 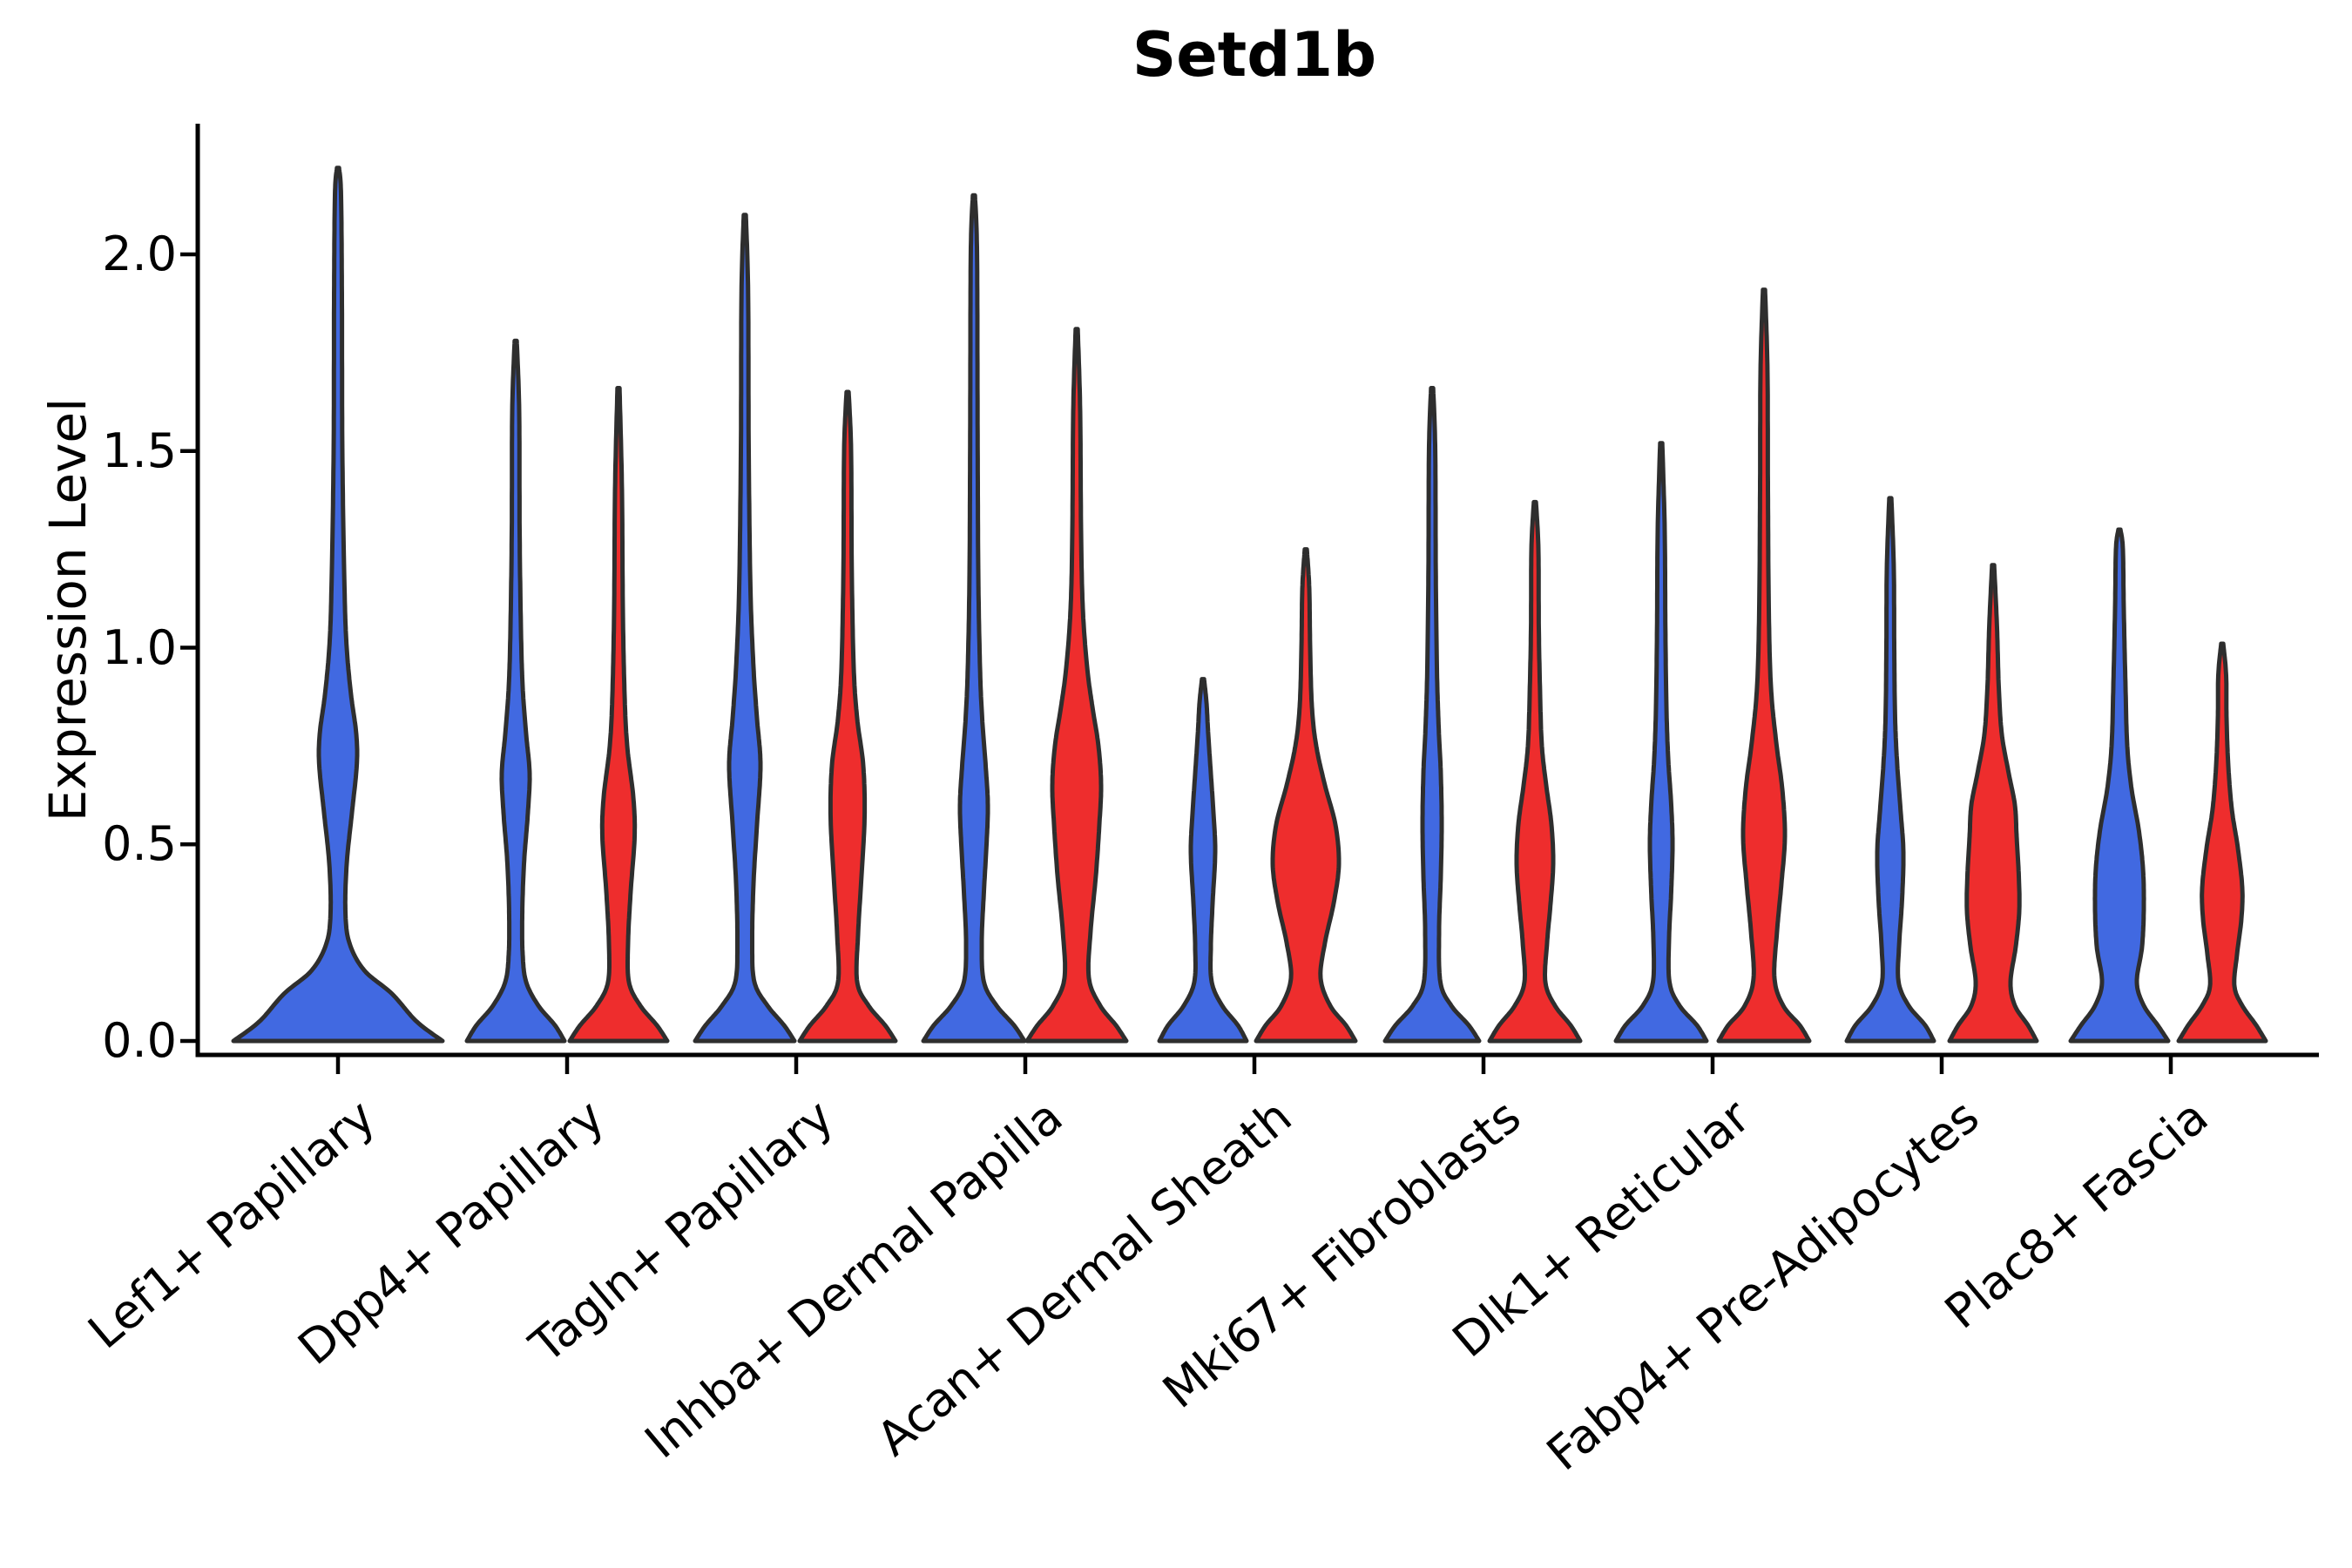 I want to click on violin-dpp4-papillary-red, so click(x=618, y=715).